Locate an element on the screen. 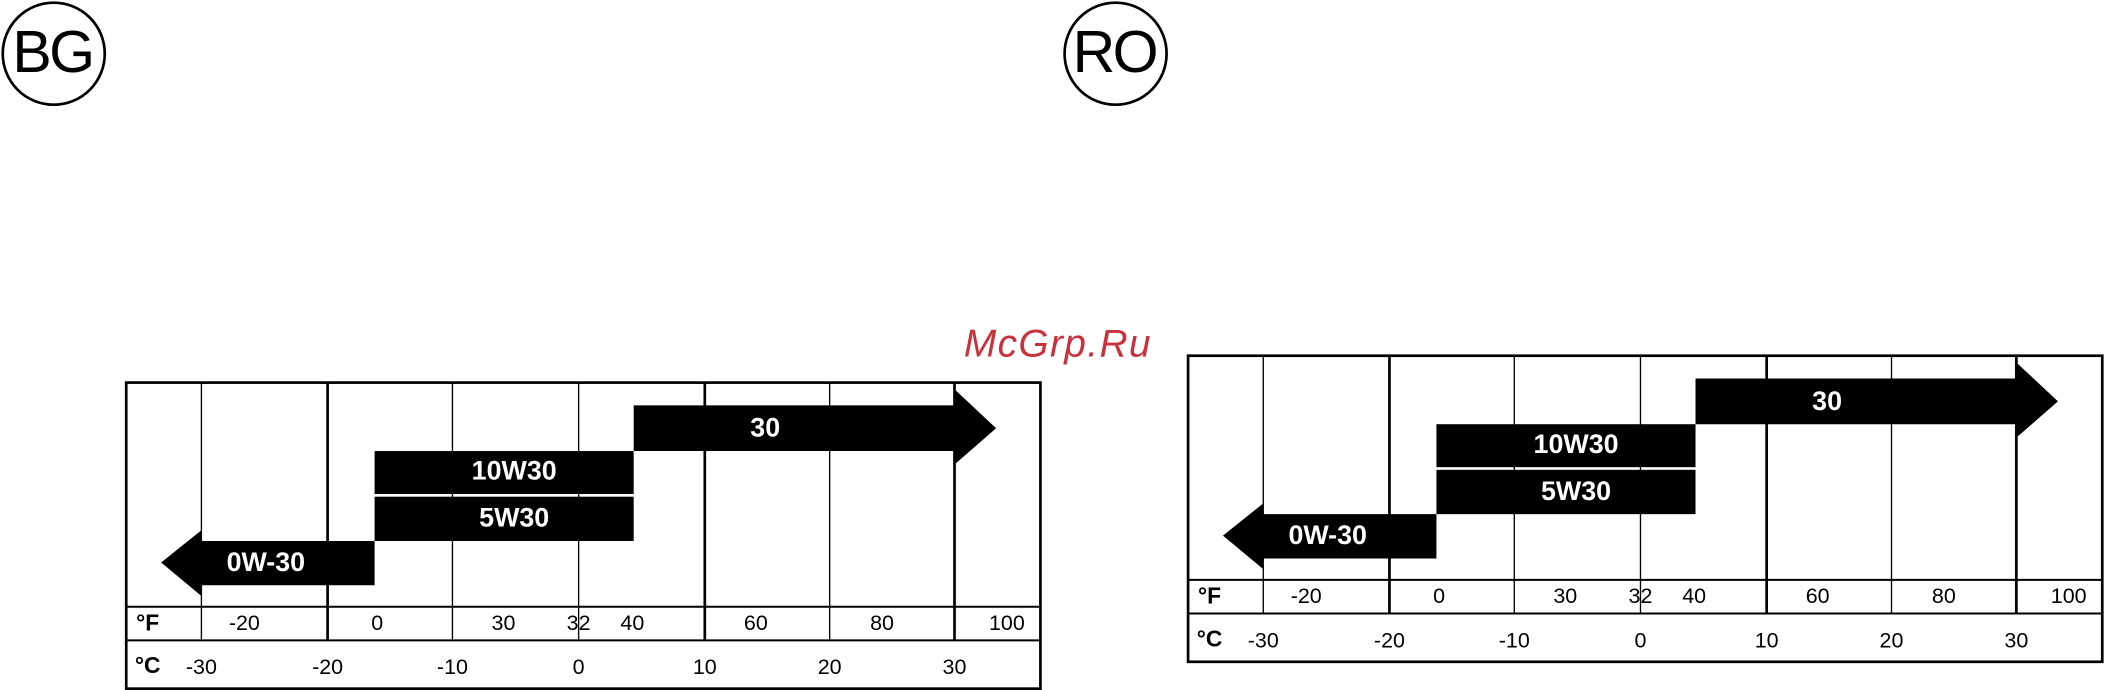 The height and width of the screenshot is (690, 2105). badge: BG is located at coordinates (52, 52).